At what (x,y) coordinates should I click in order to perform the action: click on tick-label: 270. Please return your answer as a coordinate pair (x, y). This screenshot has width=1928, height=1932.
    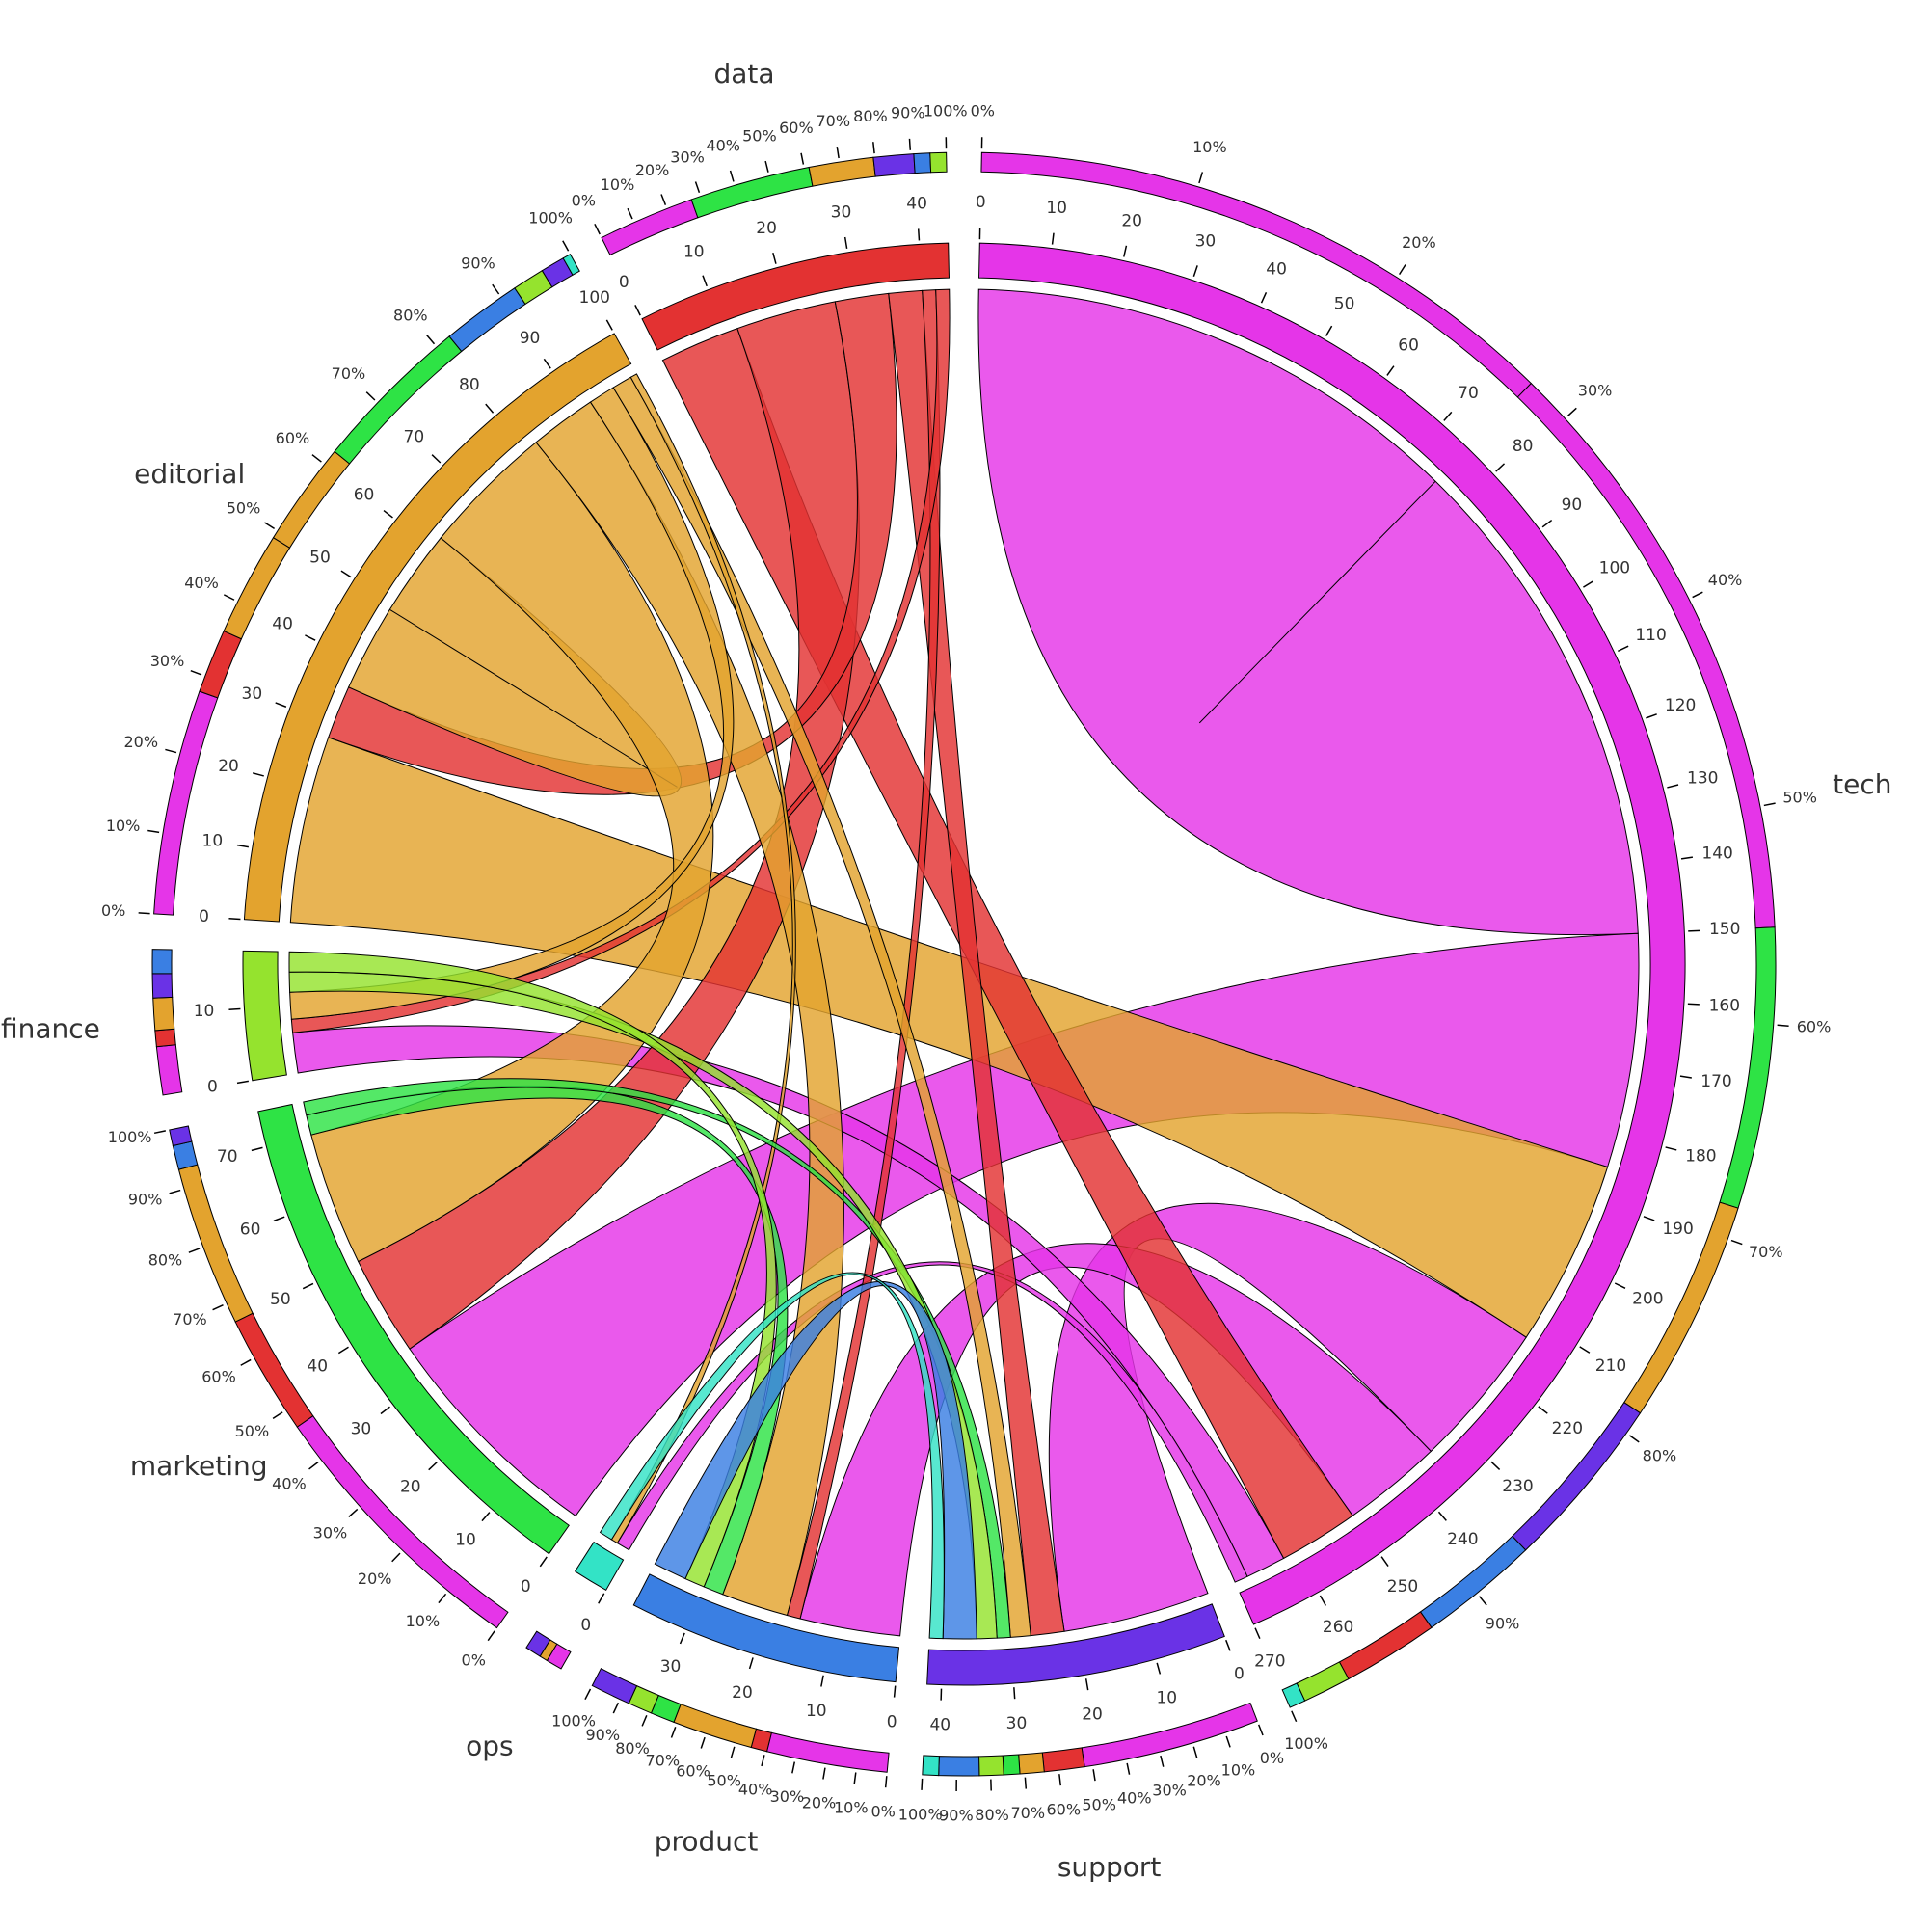
    Looking at the image, I should click on (1269, 1661).